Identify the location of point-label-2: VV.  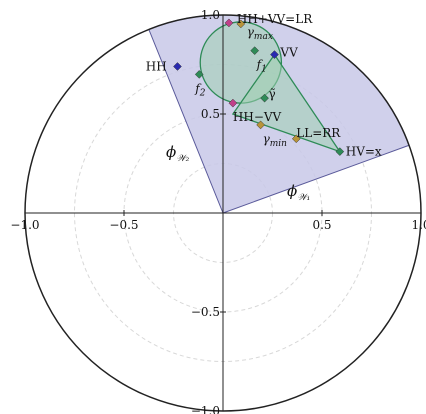
(288, 53).